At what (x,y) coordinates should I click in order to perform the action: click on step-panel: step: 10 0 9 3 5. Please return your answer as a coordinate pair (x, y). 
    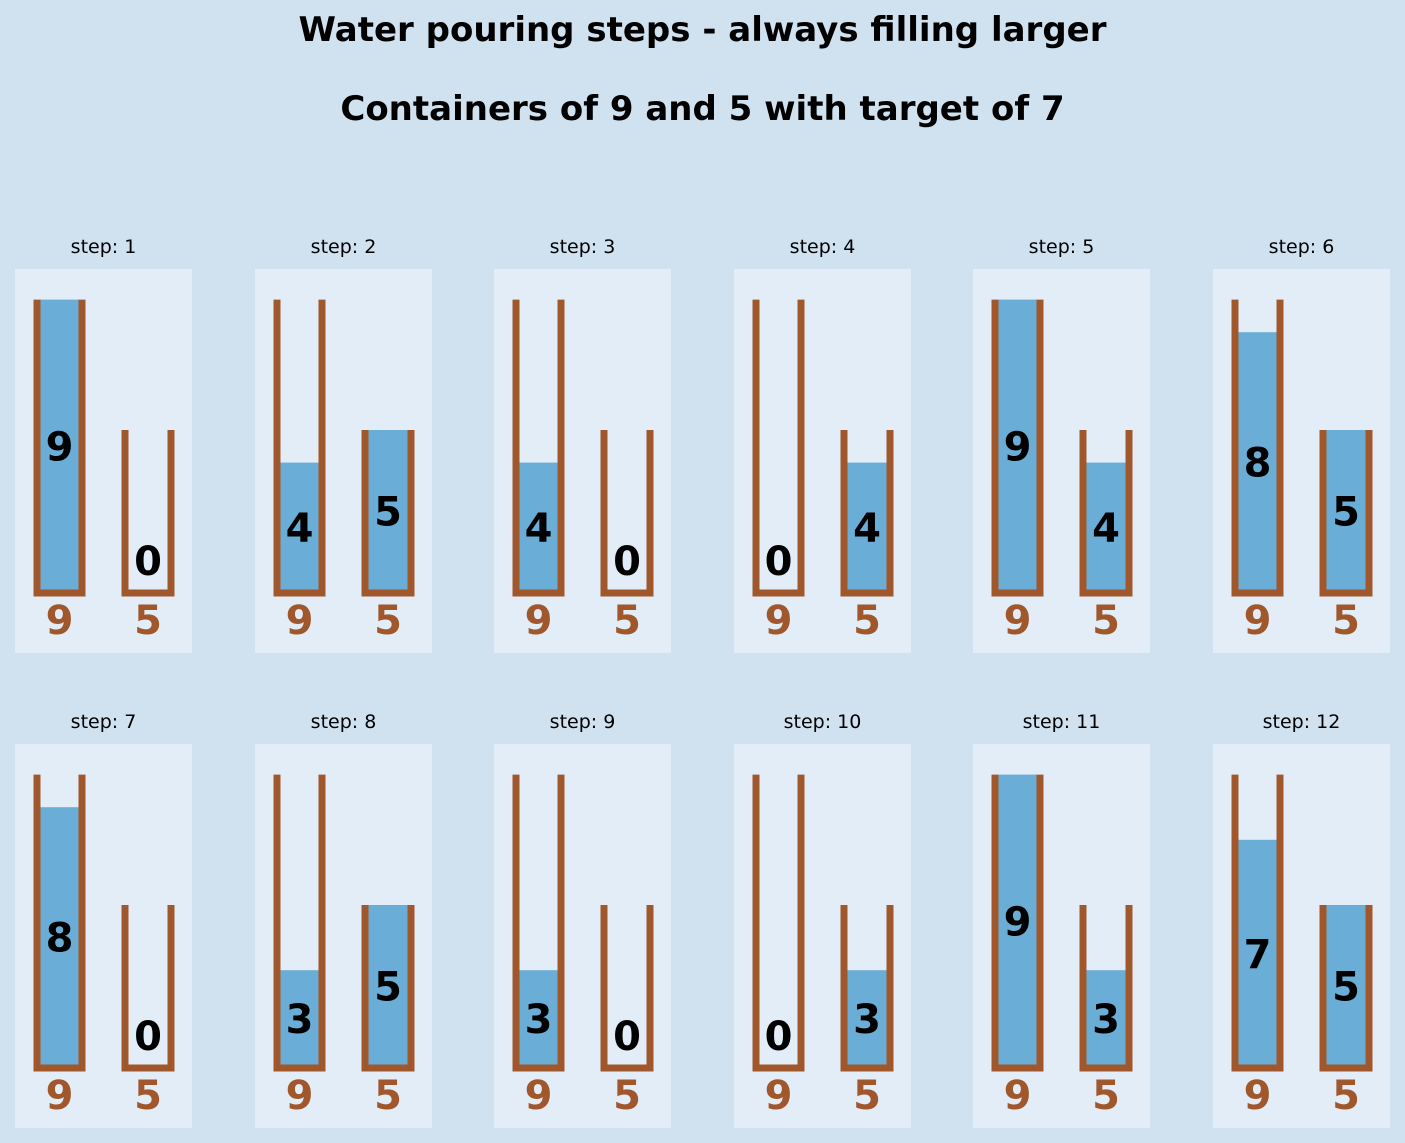
    Looking at the image, I should click on (822, 919).